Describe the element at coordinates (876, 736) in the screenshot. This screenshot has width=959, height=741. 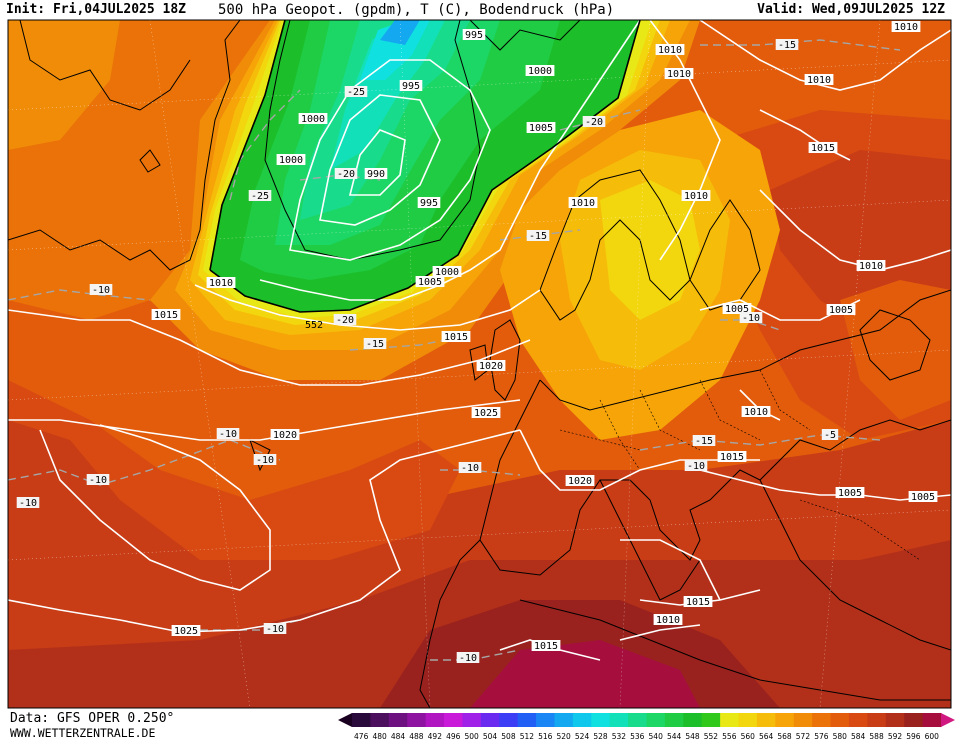
I see `colorbar-tick-label: 588` at that location.